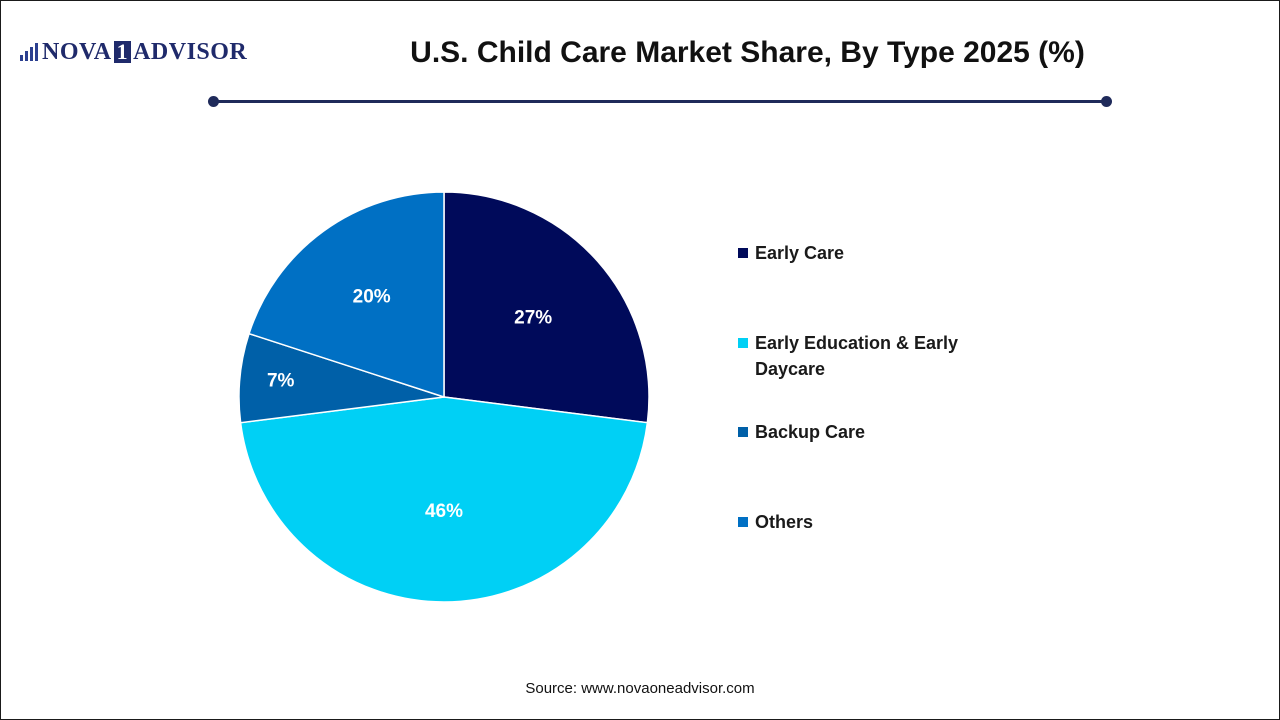 Image resolution: width=1280 pixels, height=720 pixels. I want to click on title-underline, so click(660, 101).